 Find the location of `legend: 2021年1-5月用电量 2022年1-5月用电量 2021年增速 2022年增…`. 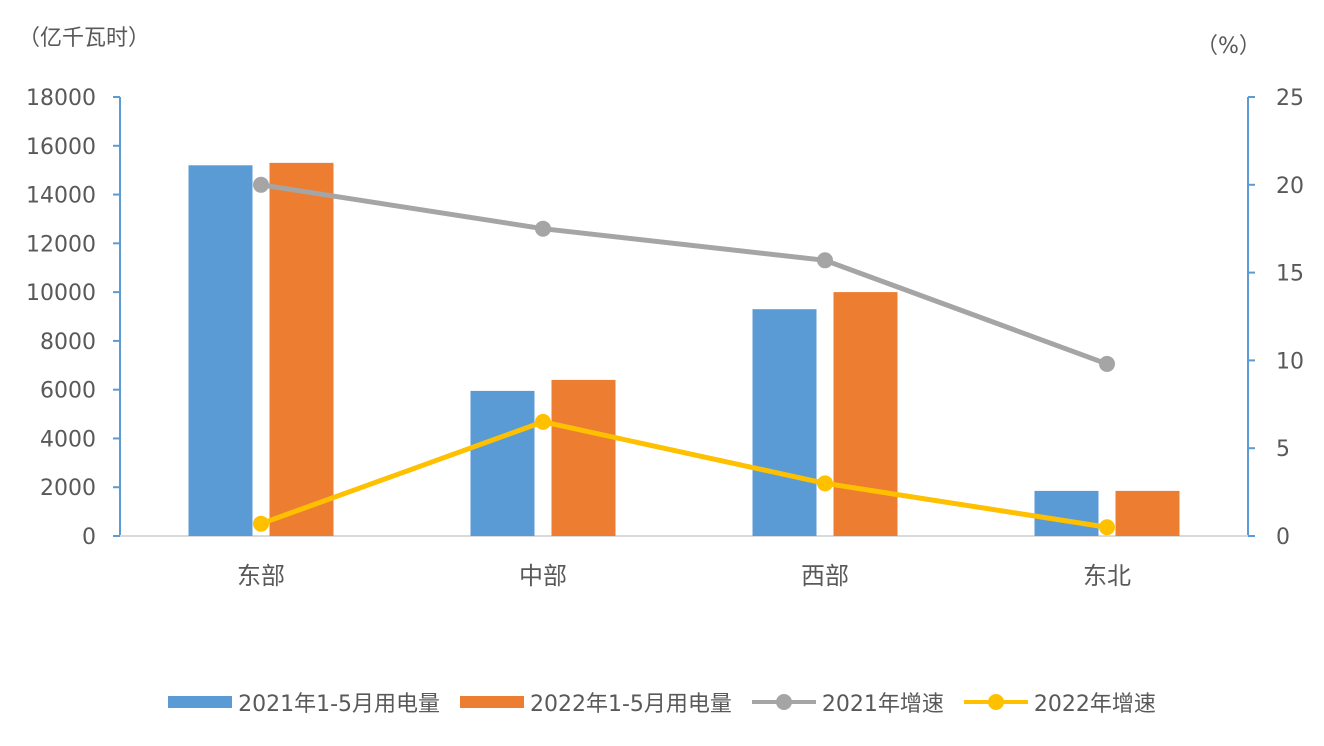

legend: 2021年1-5月用电量 2022年1-5月用电量 2021年增速 2022年增… is located at coordinates (662, 702).